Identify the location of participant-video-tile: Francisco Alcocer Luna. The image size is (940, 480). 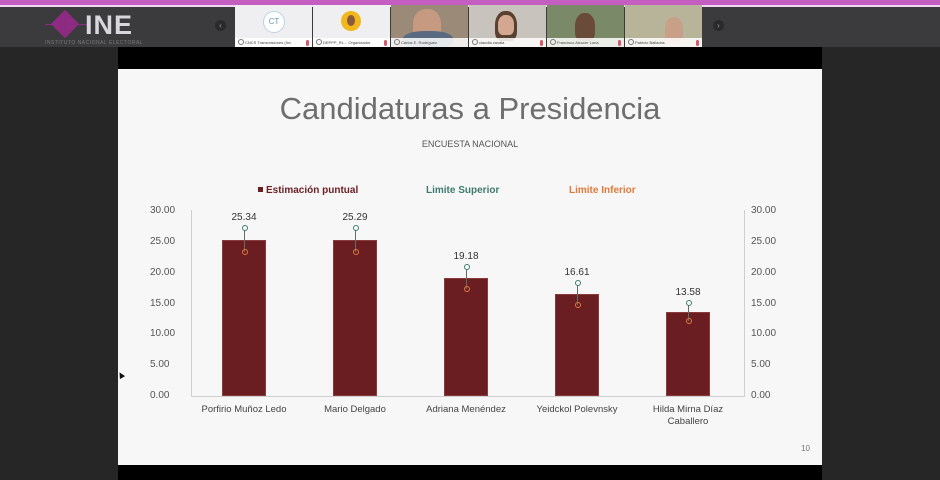
(585, 26).